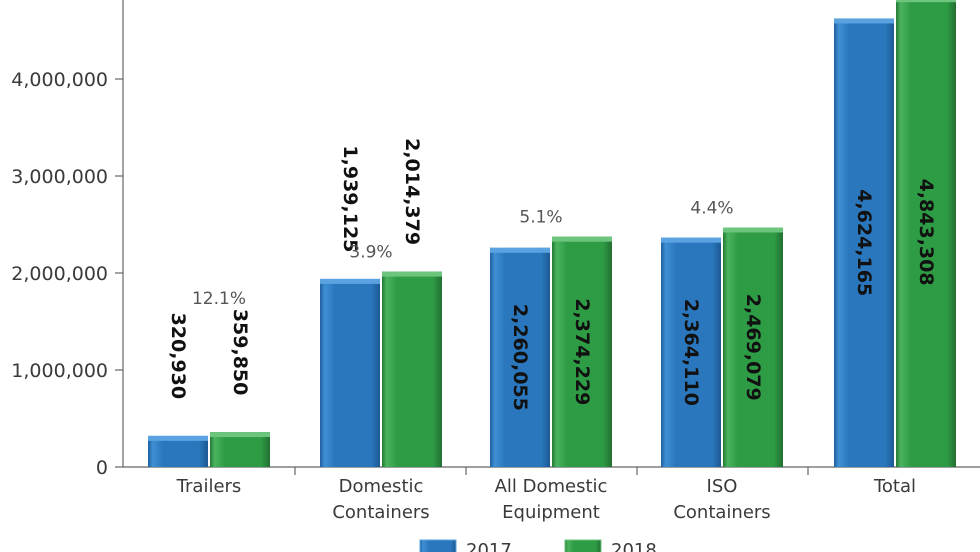 The image size is (980, 552). I want to click on category-label: All Domestic Equipment, so click(551, 499).